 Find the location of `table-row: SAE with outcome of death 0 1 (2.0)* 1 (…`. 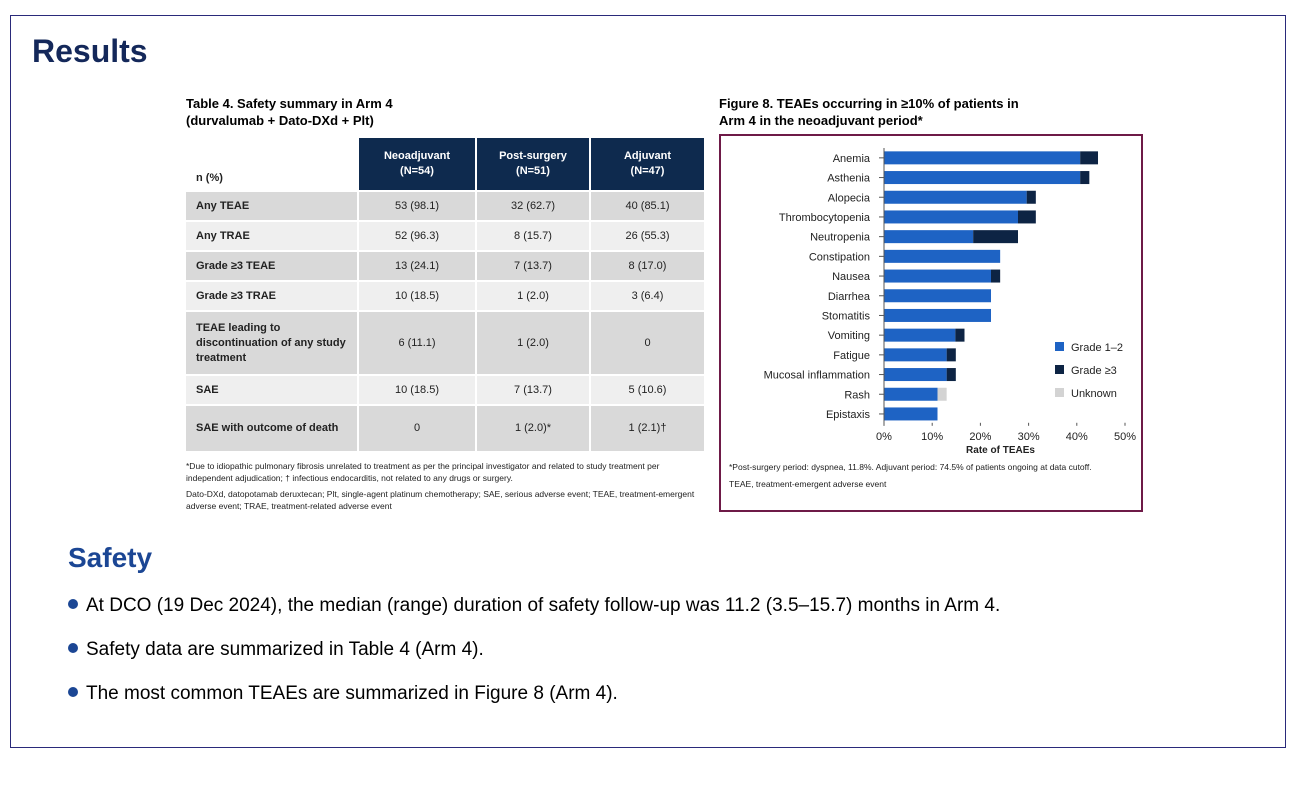

table-row: SAE with outcome of death 0 1 (2.0)* 1 (… is located at coordinates (445, 427).